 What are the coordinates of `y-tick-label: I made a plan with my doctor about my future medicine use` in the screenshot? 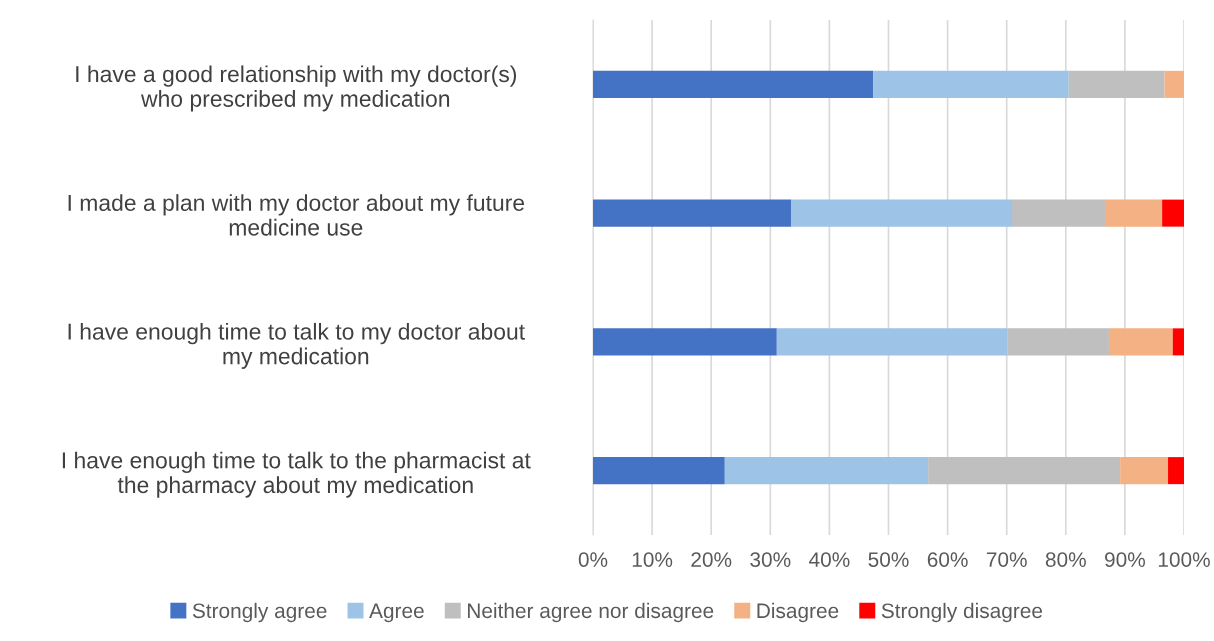 It's located at (296, 215).